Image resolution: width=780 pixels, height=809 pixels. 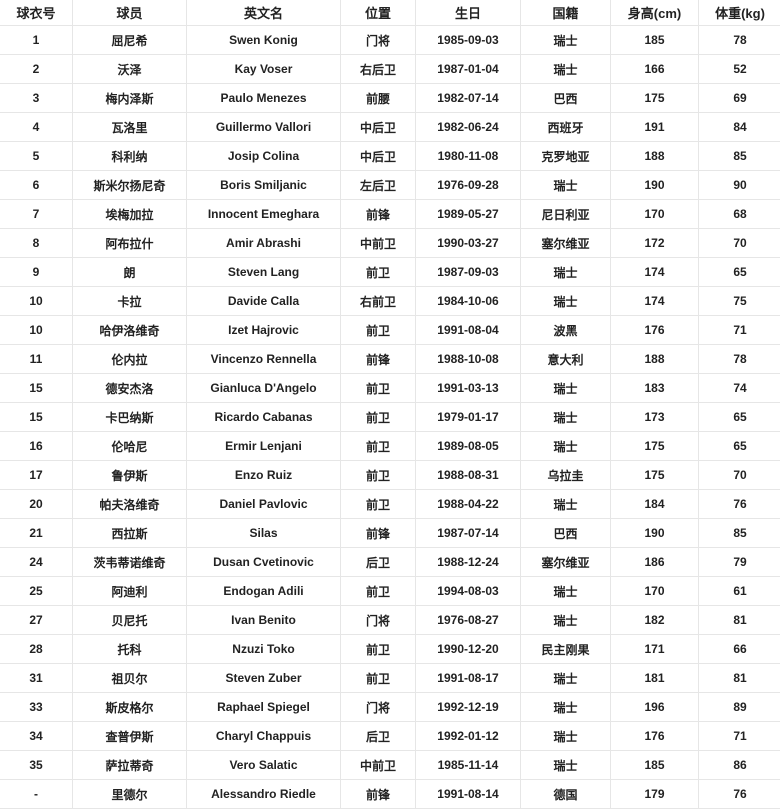 What do you see at coordinates (739, 13) in the screenshot?
I see `header-weight: 体重(kg)` at bounding box center [739, 13].